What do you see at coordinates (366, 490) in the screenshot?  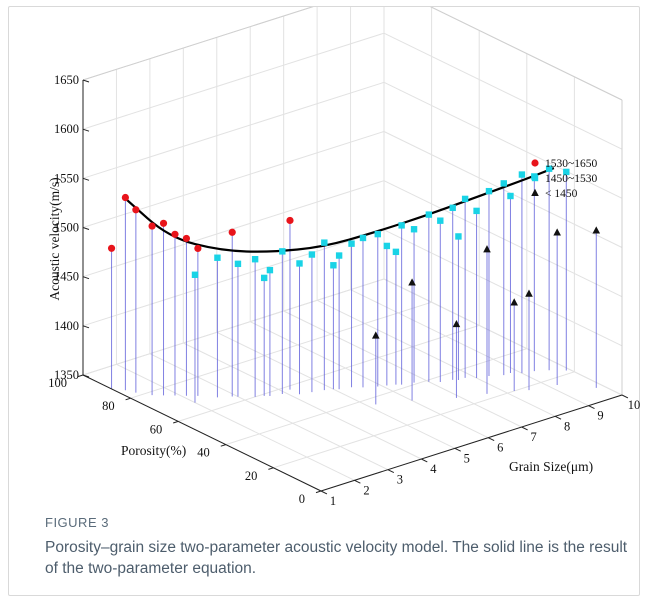 I see `x-tick-label: 2` at bounding box center [366, 490].